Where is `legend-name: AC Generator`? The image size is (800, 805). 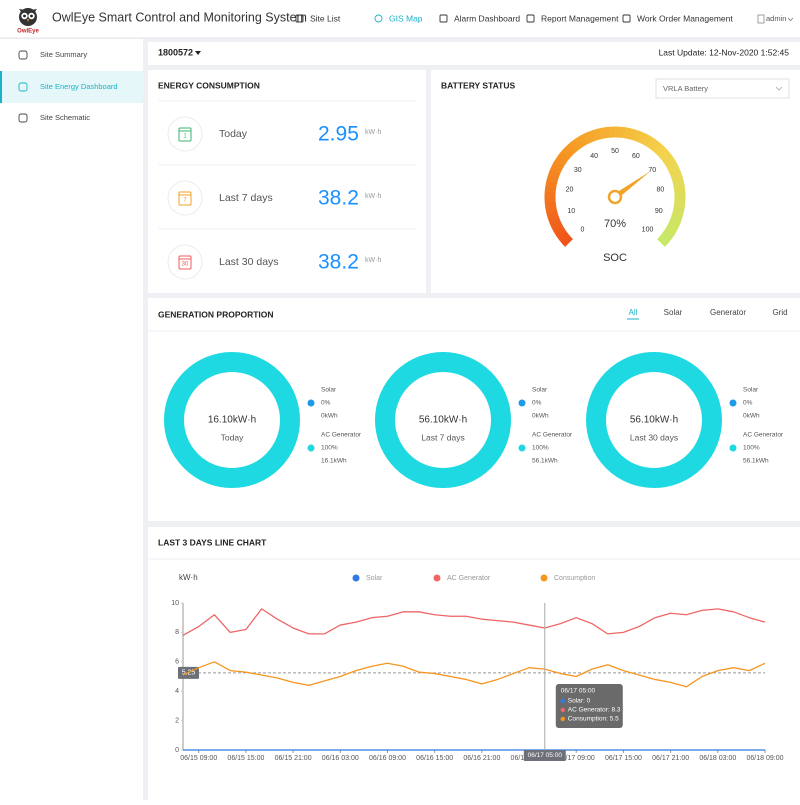 legend-name: AC Generator is located at coordinates (552, 435).